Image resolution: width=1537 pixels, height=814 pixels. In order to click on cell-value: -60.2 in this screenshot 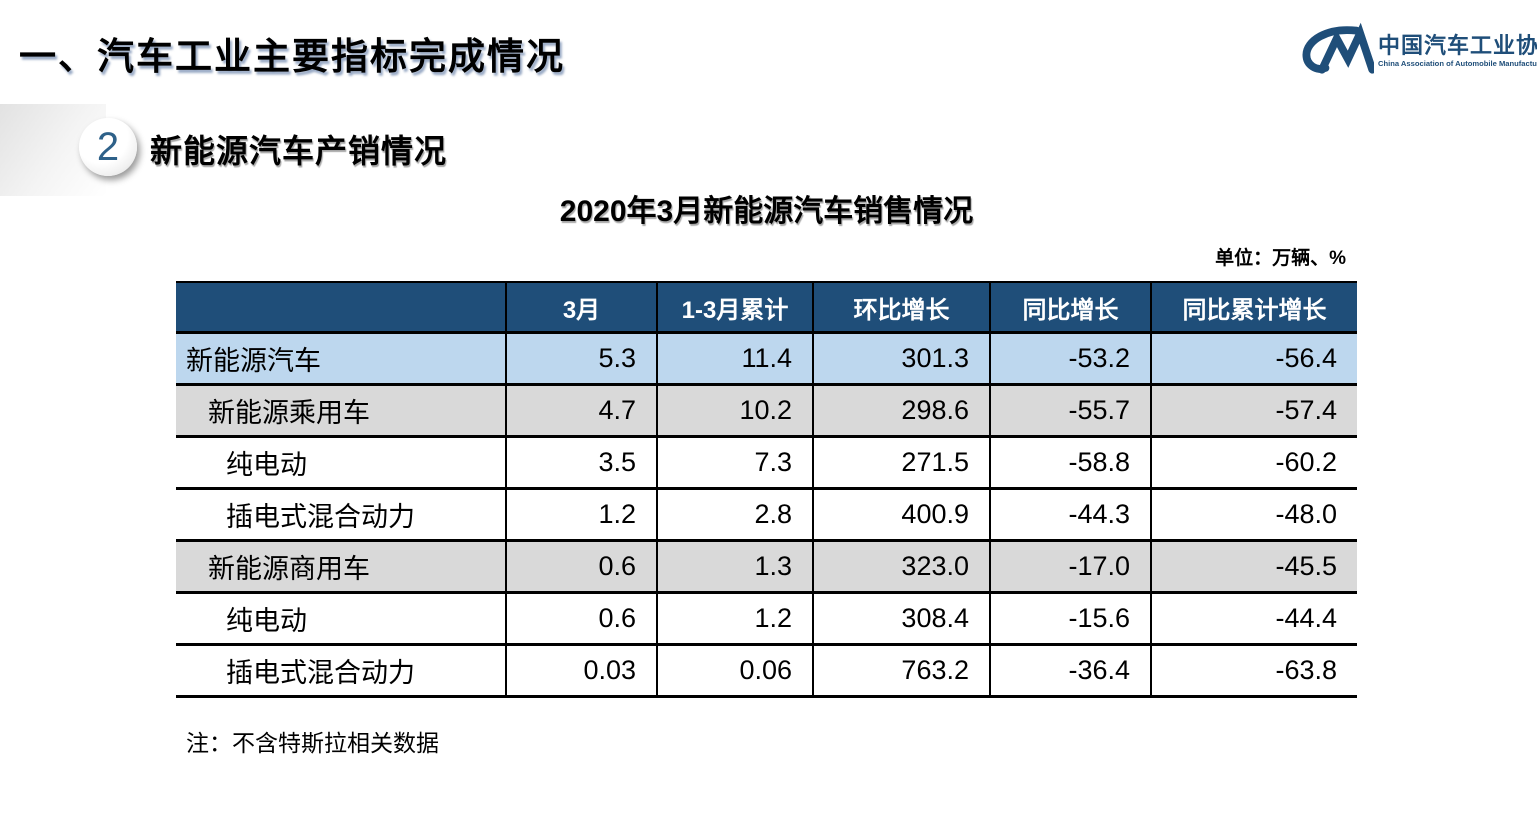, I will do `click(1253, 462)`.